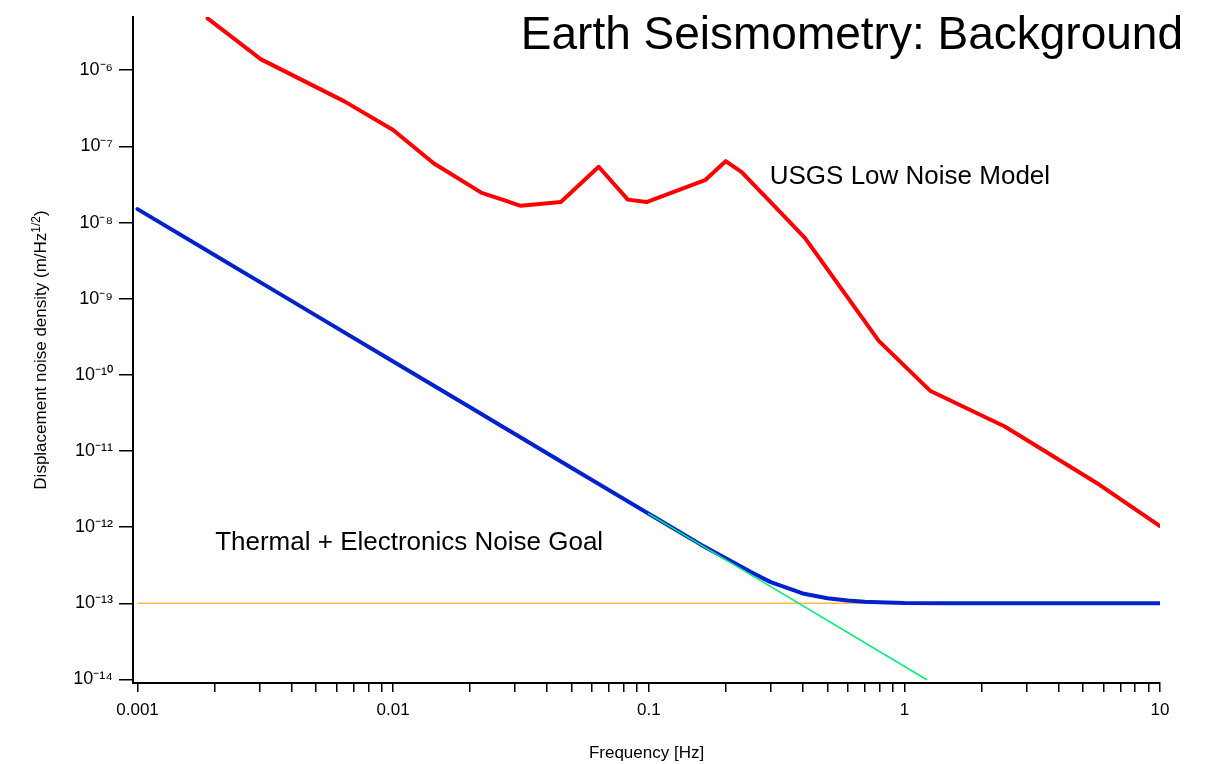 The width and height of the screenshot is (1219, 764). I want to click on y-tick-label: 10⁻¹¹, so click(93, 450).